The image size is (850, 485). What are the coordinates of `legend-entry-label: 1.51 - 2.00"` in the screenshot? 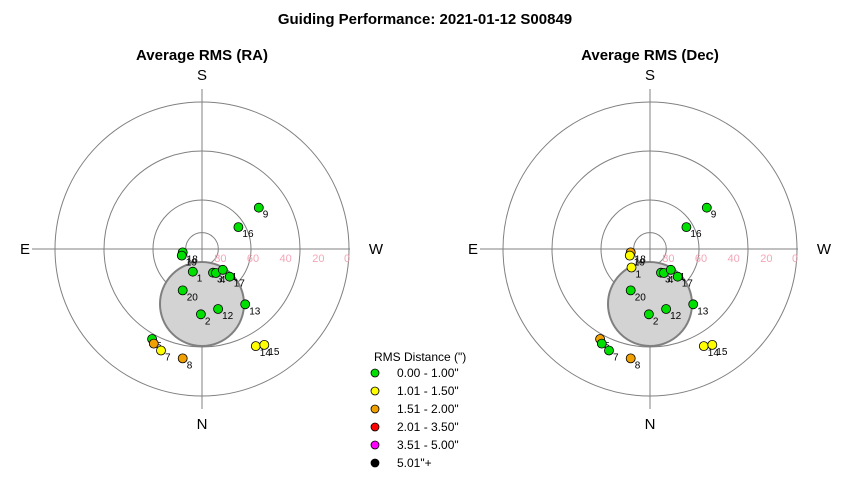 It's located at (428, 409).